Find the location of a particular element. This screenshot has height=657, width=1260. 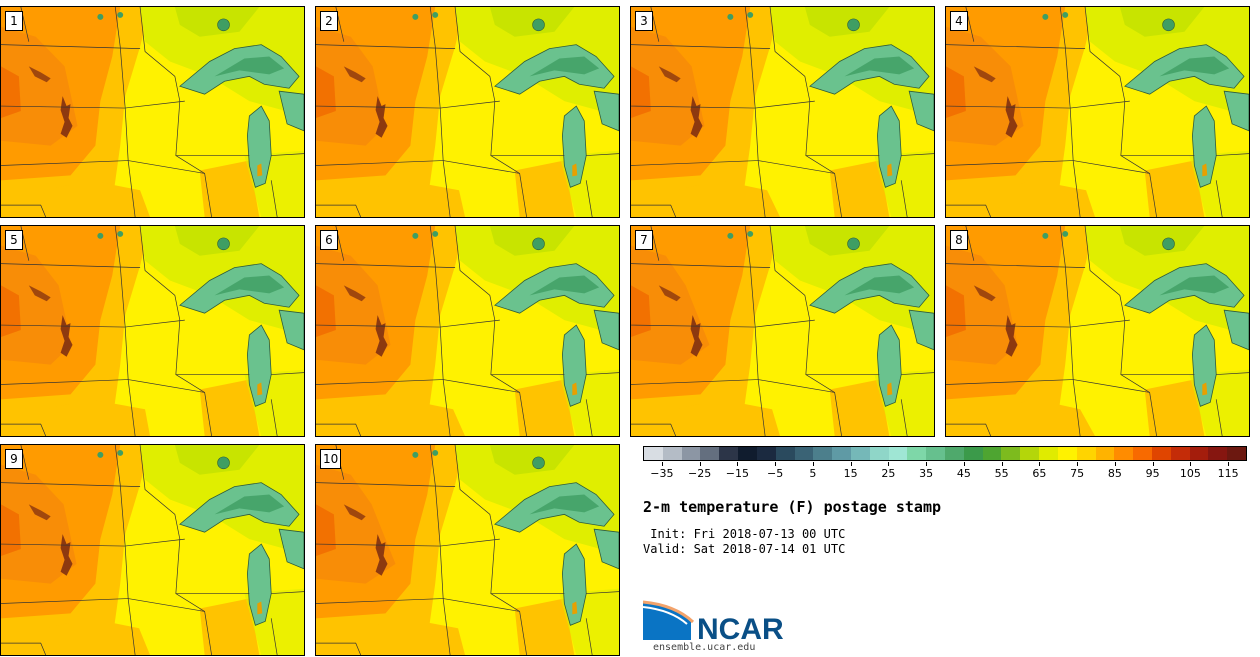

colorbar-tick-label: 55 is located at coordinates (1001, 473).